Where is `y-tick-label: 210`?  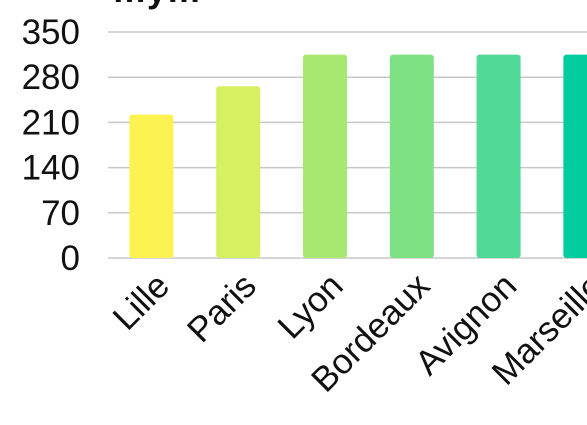
y-tick-label: 210 is located at coordinates (51, 122).